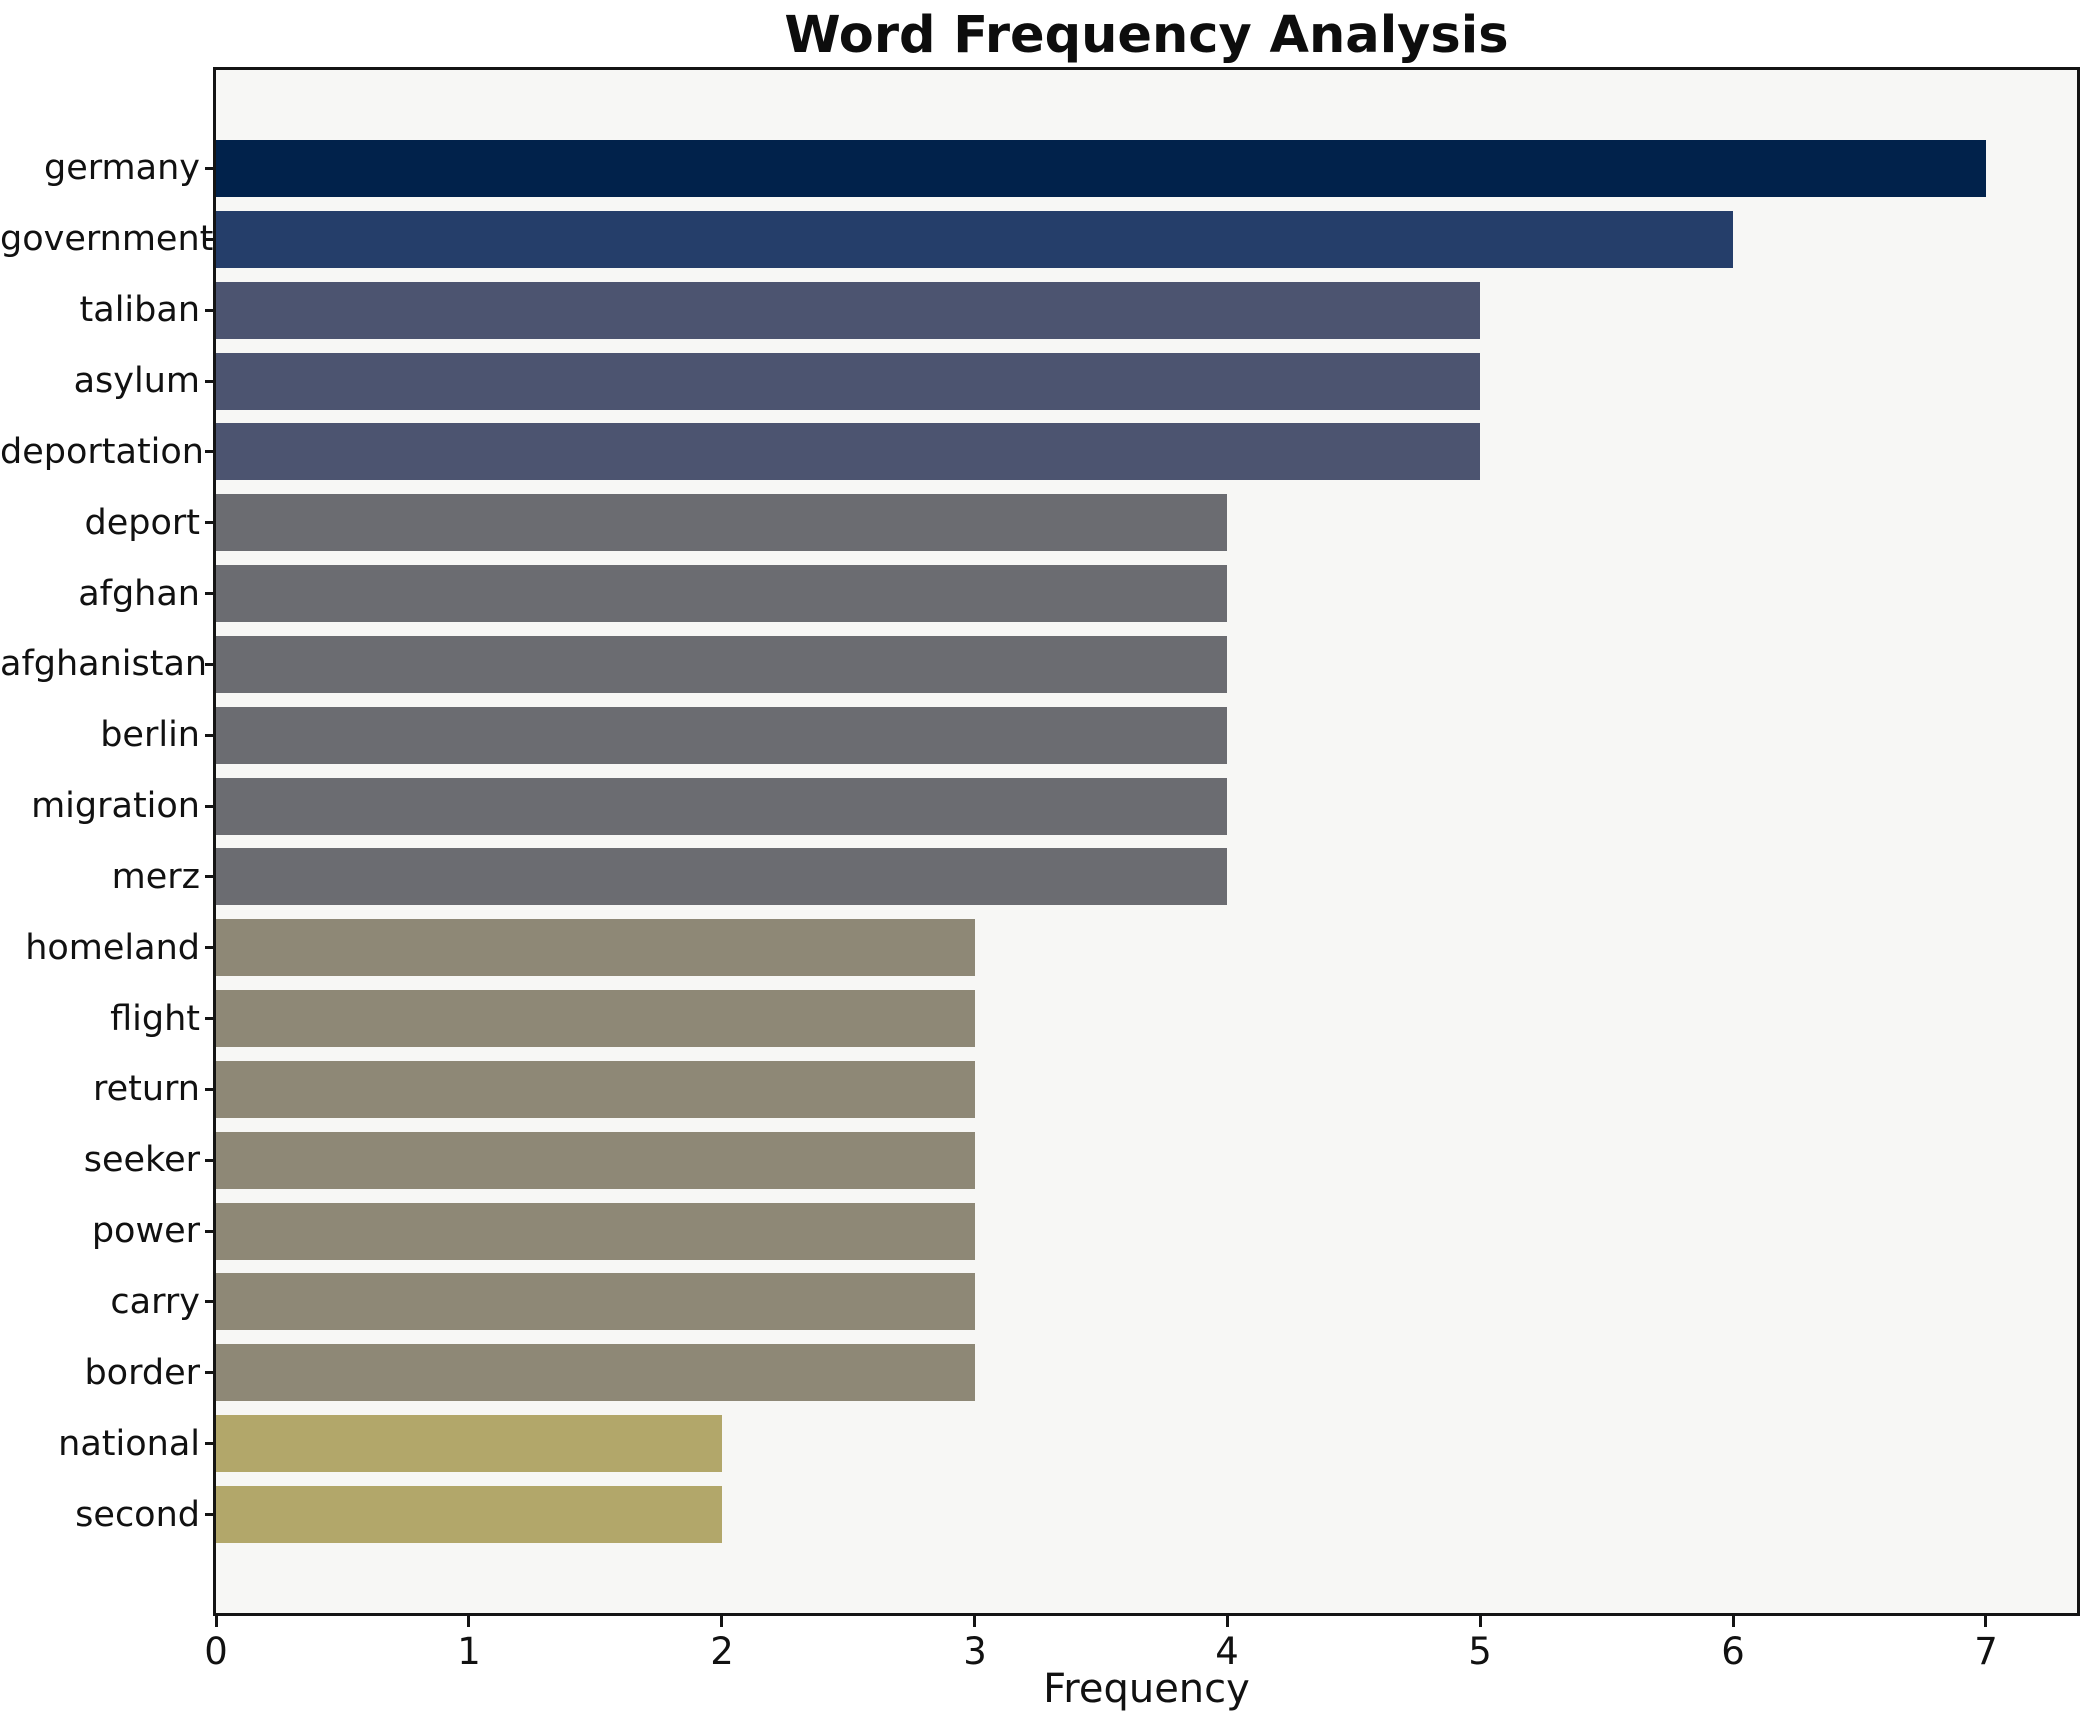  What do you see at coordinates (136, 381) in the screenshot?
I see `y-tick-label: asylum` at bounding box center [136, 381].